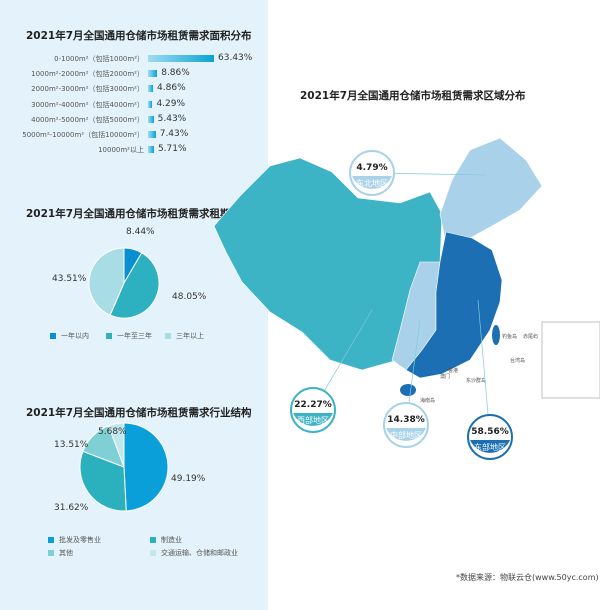  Describe the element at coordinates (313, 405) in the screenshot. I see `region-value-label: 22.27%` at that location.